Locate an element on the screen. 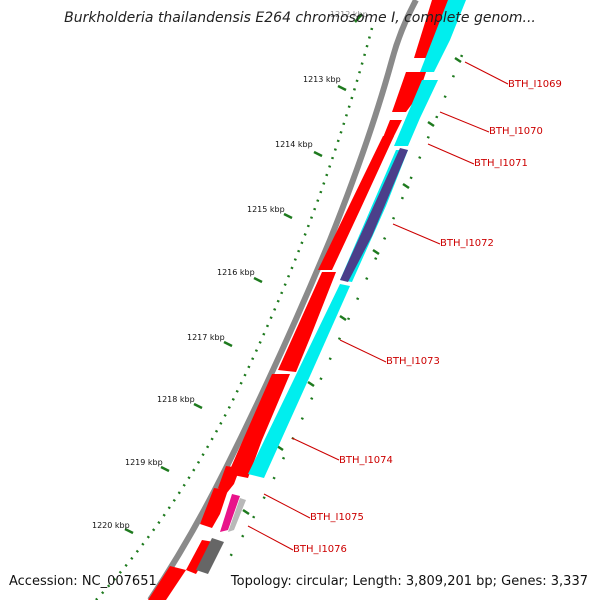  ruler-tick-1220: 1220 kbp is located at coordinates (113, 528).